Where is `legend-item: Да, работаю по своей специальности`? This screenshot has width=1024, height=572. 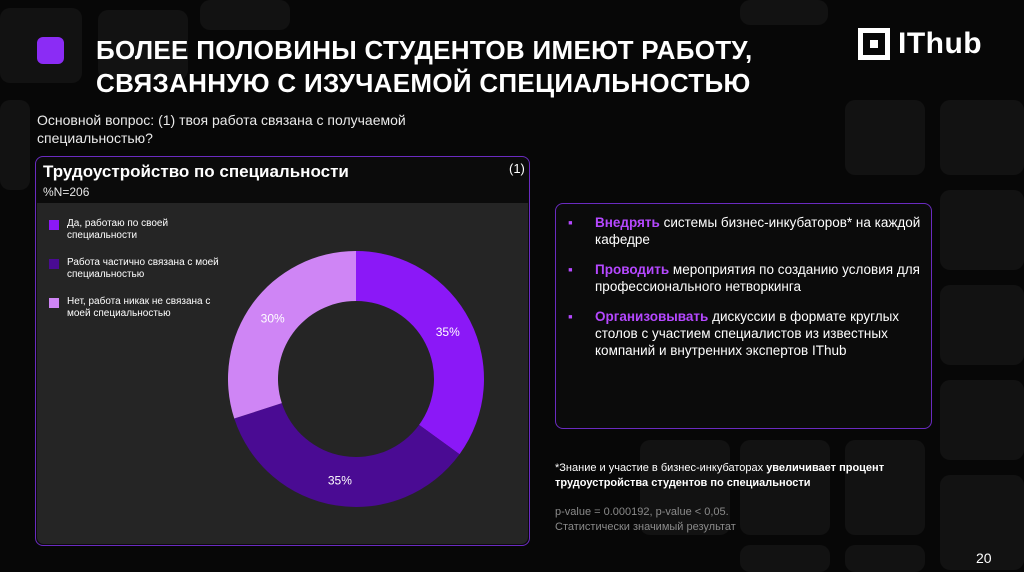
legend-item: Да, работаю по своей специальности is located at coordinates (134, 230).